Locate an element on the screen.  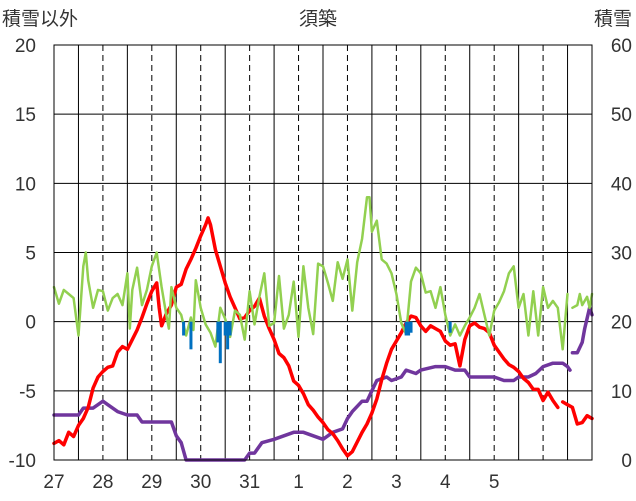
x-tick-label-5: 1 is located at coordinates (298, 482).